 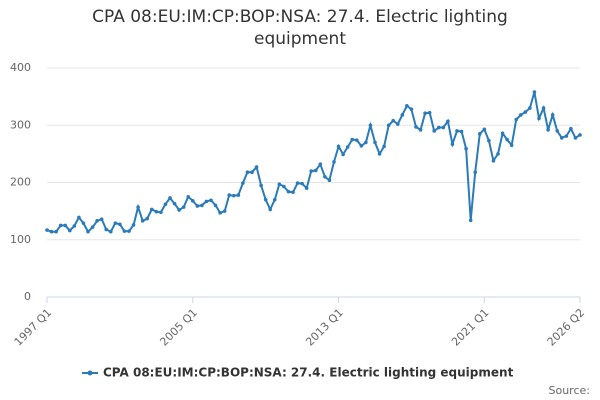 What do you see at coordinates (570, 390) in the screenshot?
I see `source: Source:` at bounding box center [570, 390].